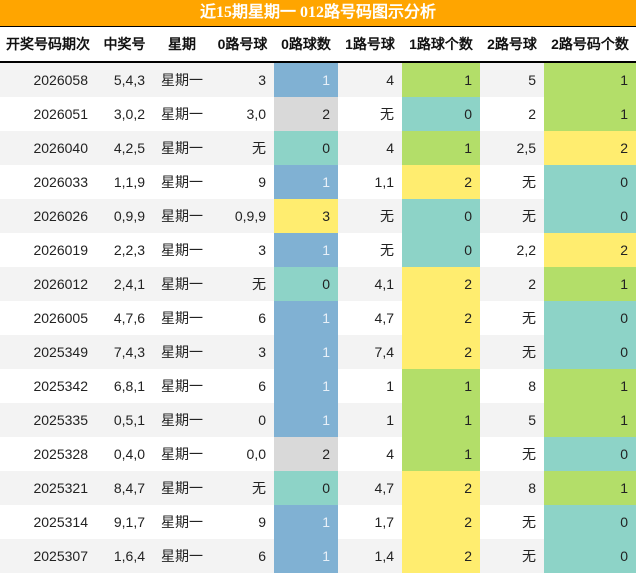 This screenshot has height=573, width=636. What do you see at coordinates (242, 114) in the screenshot?
I see `road0-balls-cell: 3,0` at bounding box center [242, 114].